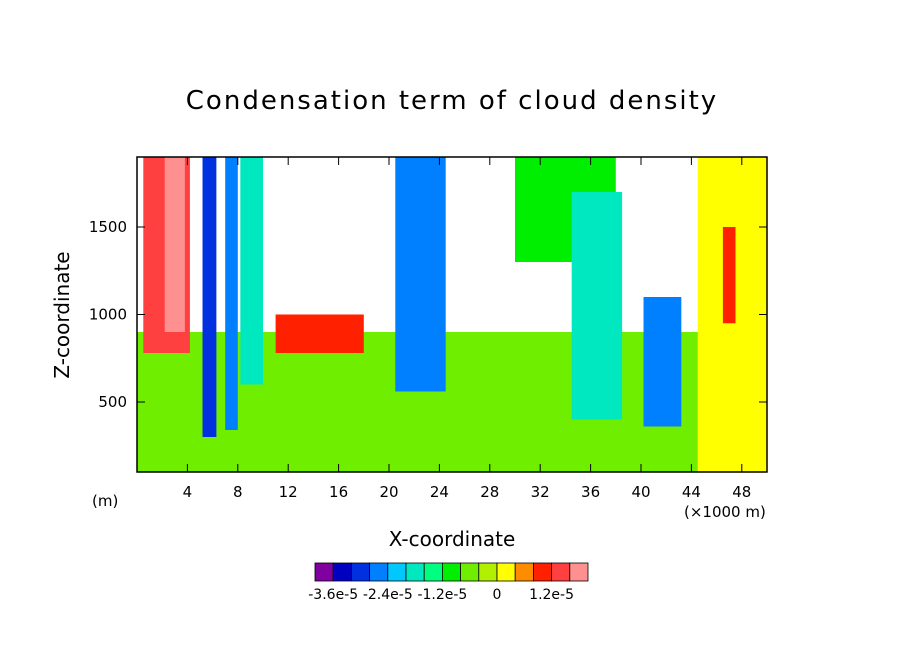 This screenshot has width=904, height=654. What do you see at coordinates (551, 595) in the screenshot?
I see `colorbar-label: 1.2e-5` at bounding box center [551, 595].